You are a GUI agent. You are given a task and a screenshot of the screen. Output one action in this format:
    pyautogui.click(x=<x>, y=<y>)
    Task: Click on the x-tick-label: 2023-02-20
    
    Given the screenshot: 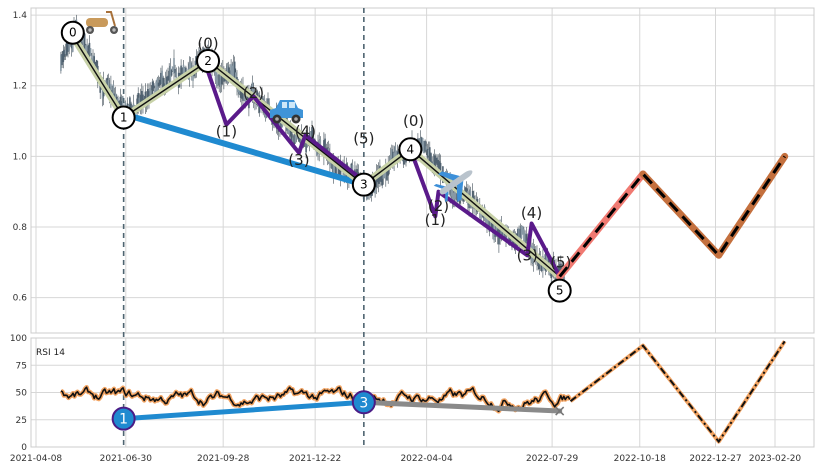 What is the action you would take?
    pyautogui.click(x=775, y=459)
    